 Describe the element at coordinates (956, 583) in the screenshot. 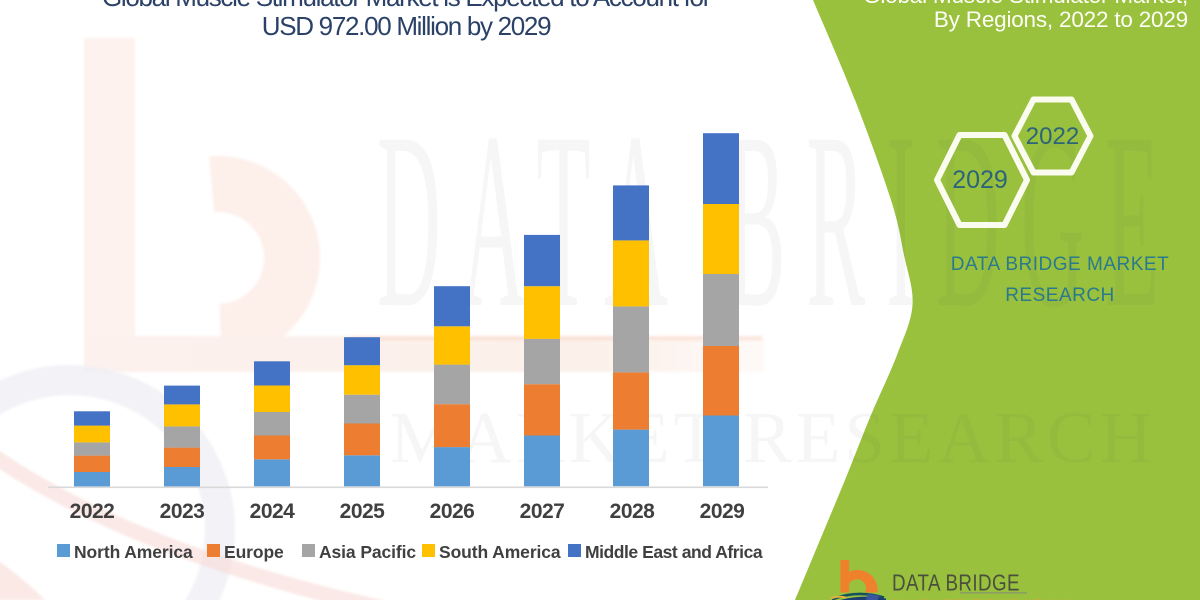

I see `svg-text: DATA BRIDGE` at that location.